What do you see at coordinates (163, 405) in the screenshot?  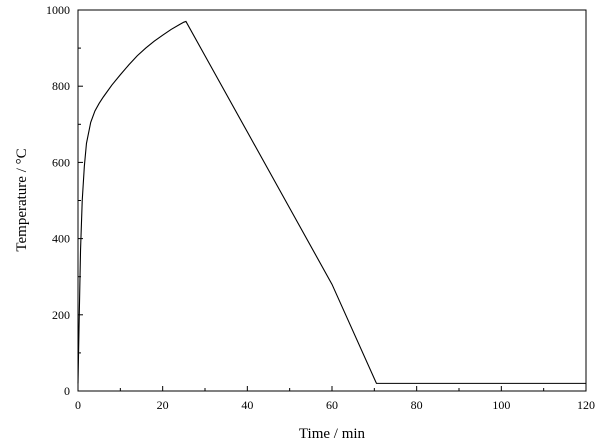 I see `x-tick-label: 20` at bounding box center [163, 405].